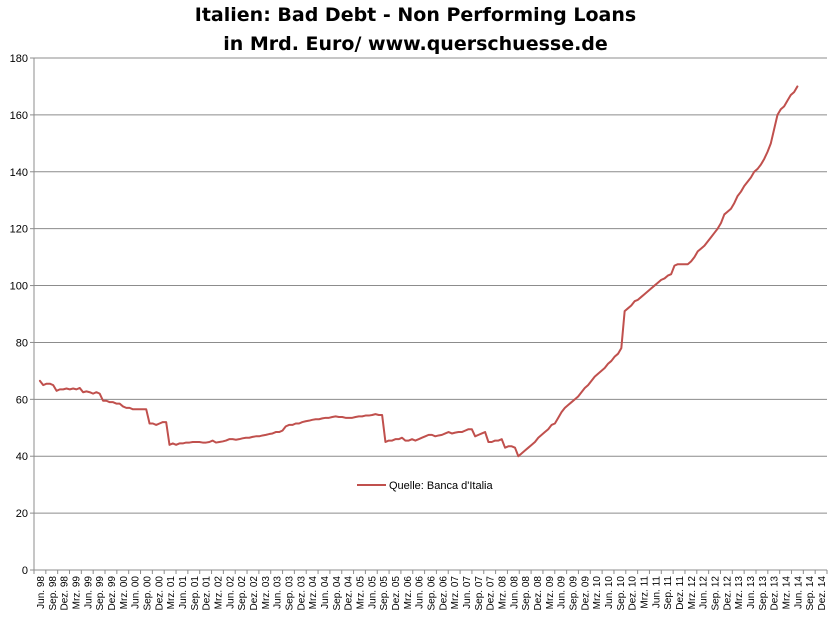 The image size is (831, 623). I want to click on x-tick-label: Jun. 11, so click(656, 592).